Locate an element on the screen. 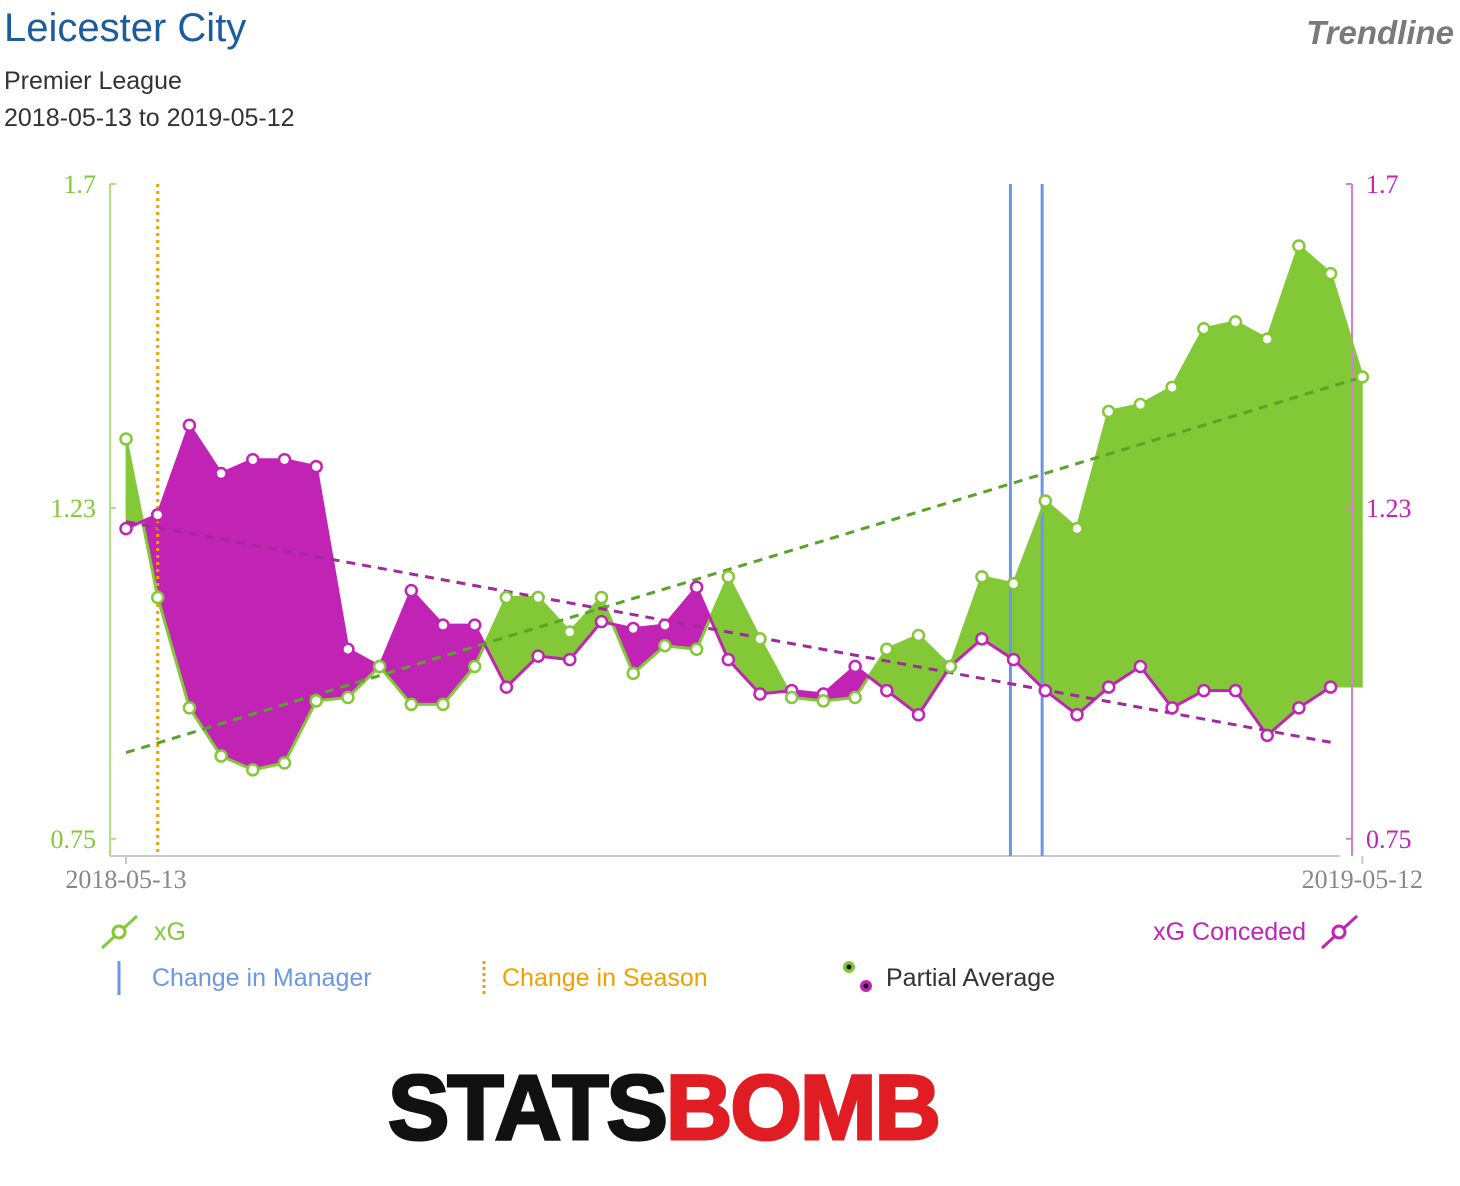 Image resolution: width=1460 pixels, height=1186 pixels. legend-partial-average-label: Partial Average is located at coordinates (971, 977).